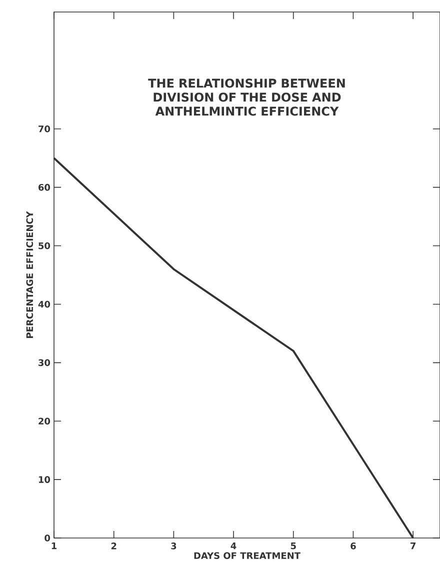  What do you see at coordinates (233, 546) in the screenshot?
I see `x-tick-label: 4` at bounding box center [233, 546].